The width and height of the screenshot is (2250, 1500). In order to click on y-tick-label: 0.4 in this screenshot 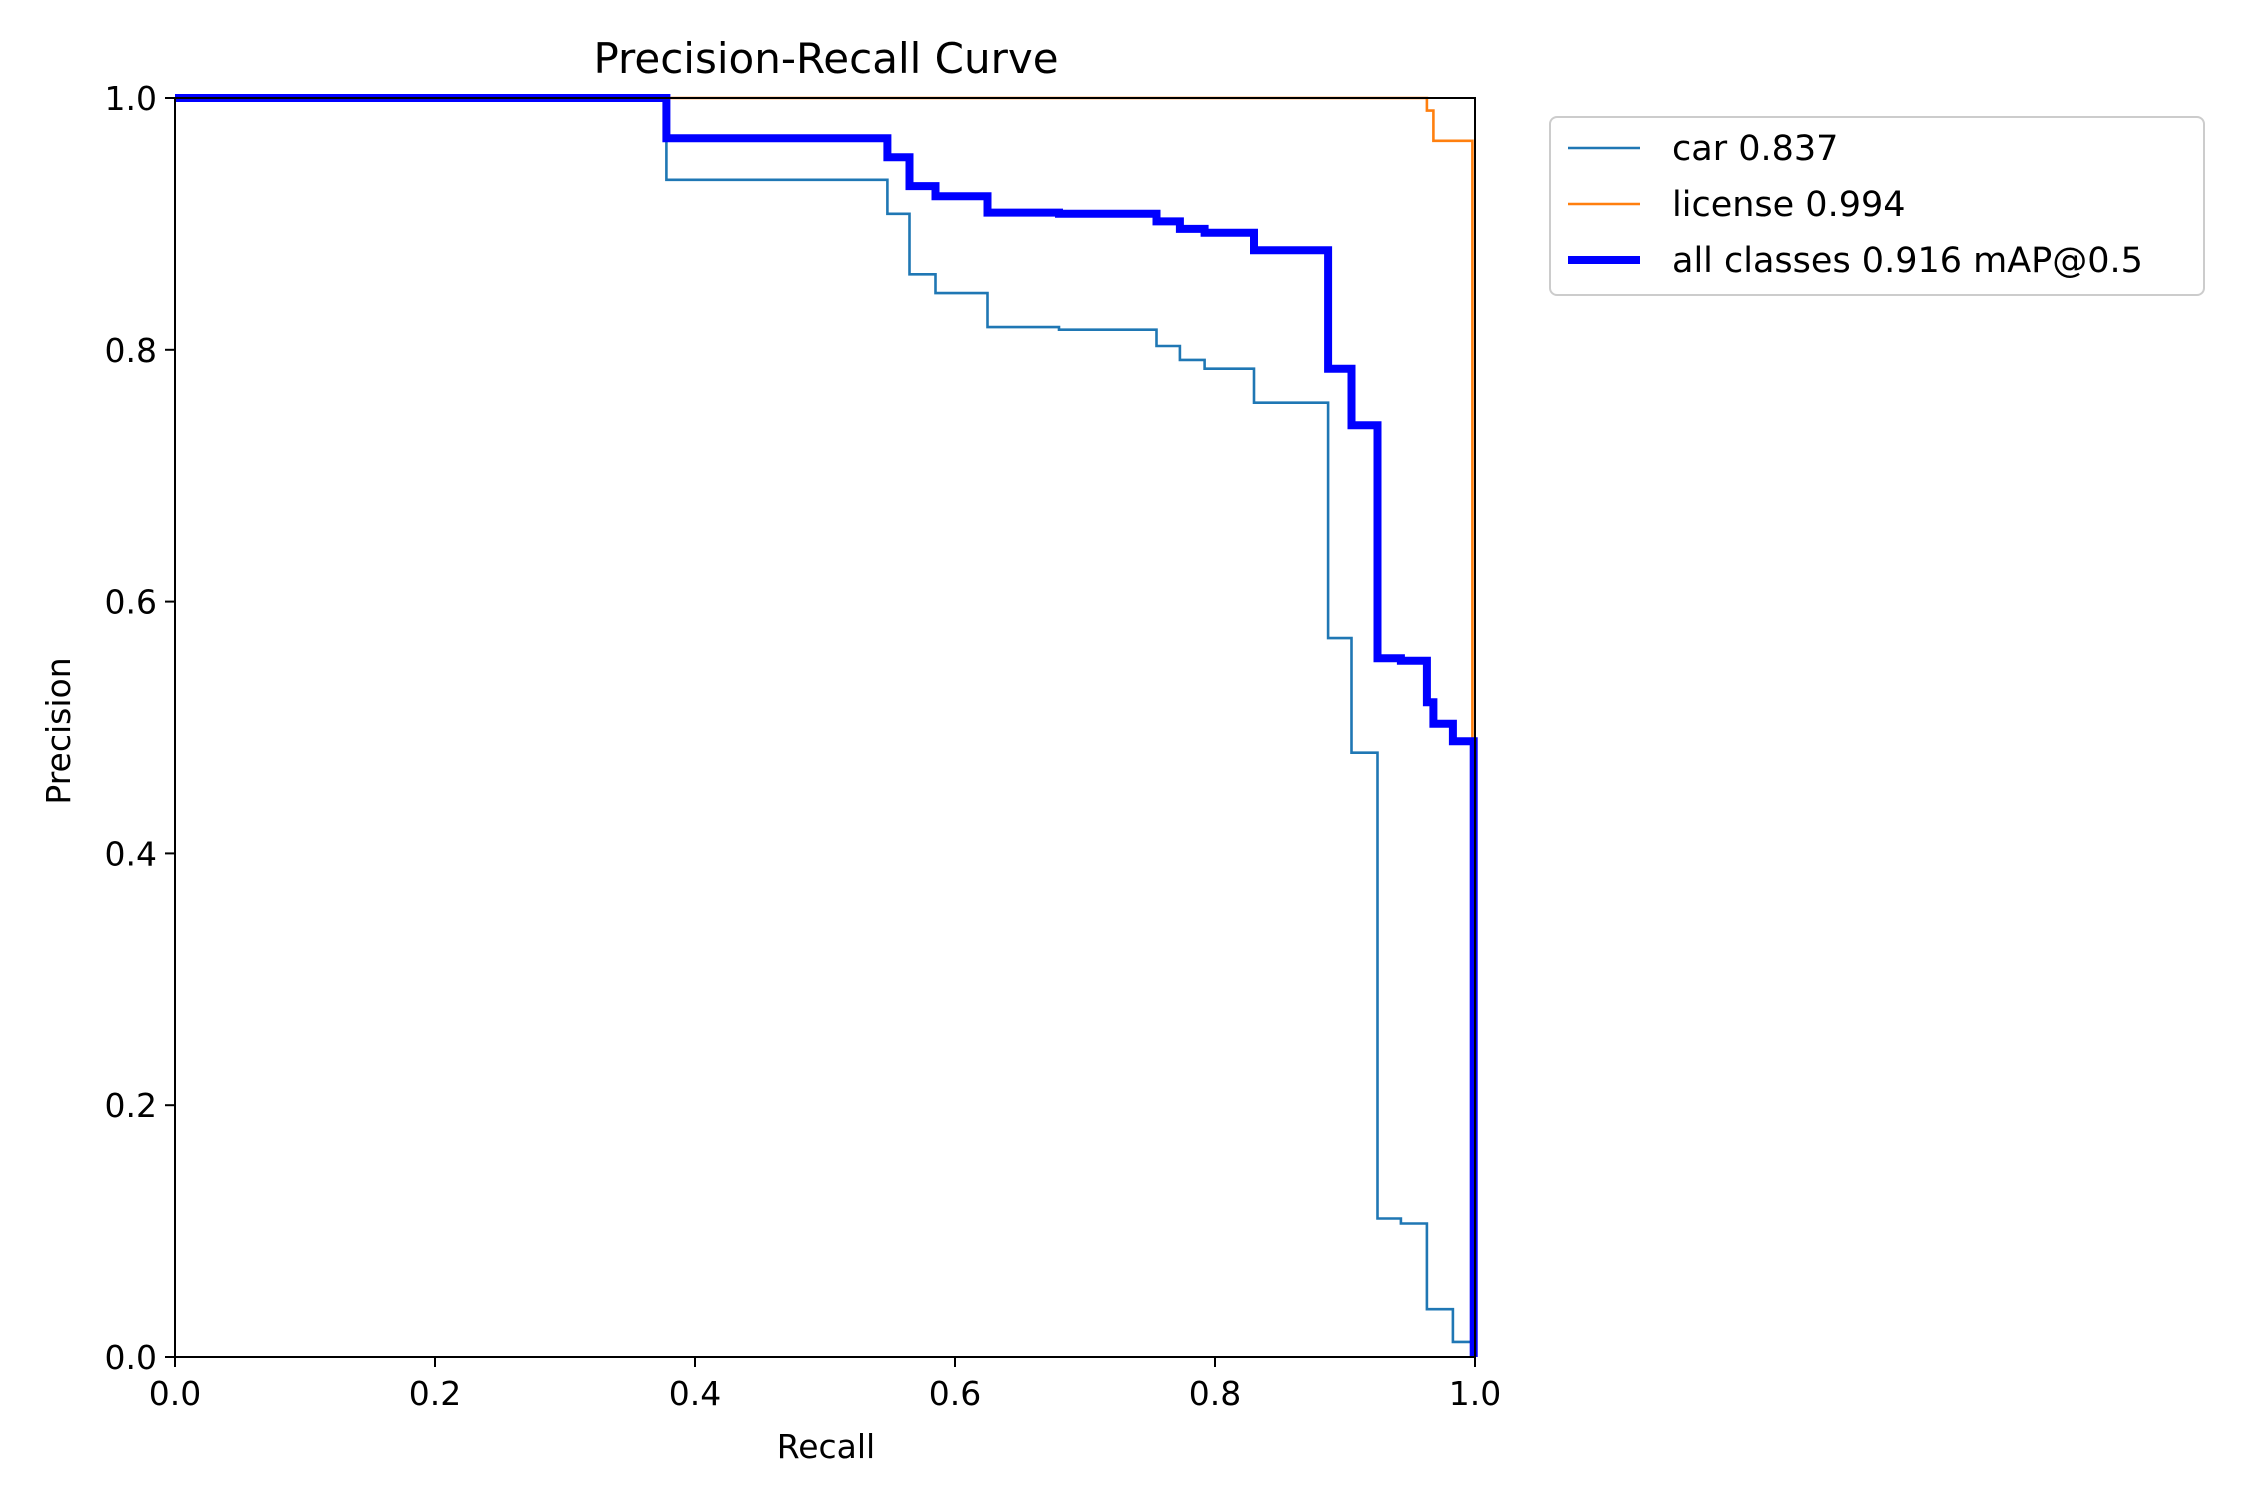, I will do `click(131, 853)`.